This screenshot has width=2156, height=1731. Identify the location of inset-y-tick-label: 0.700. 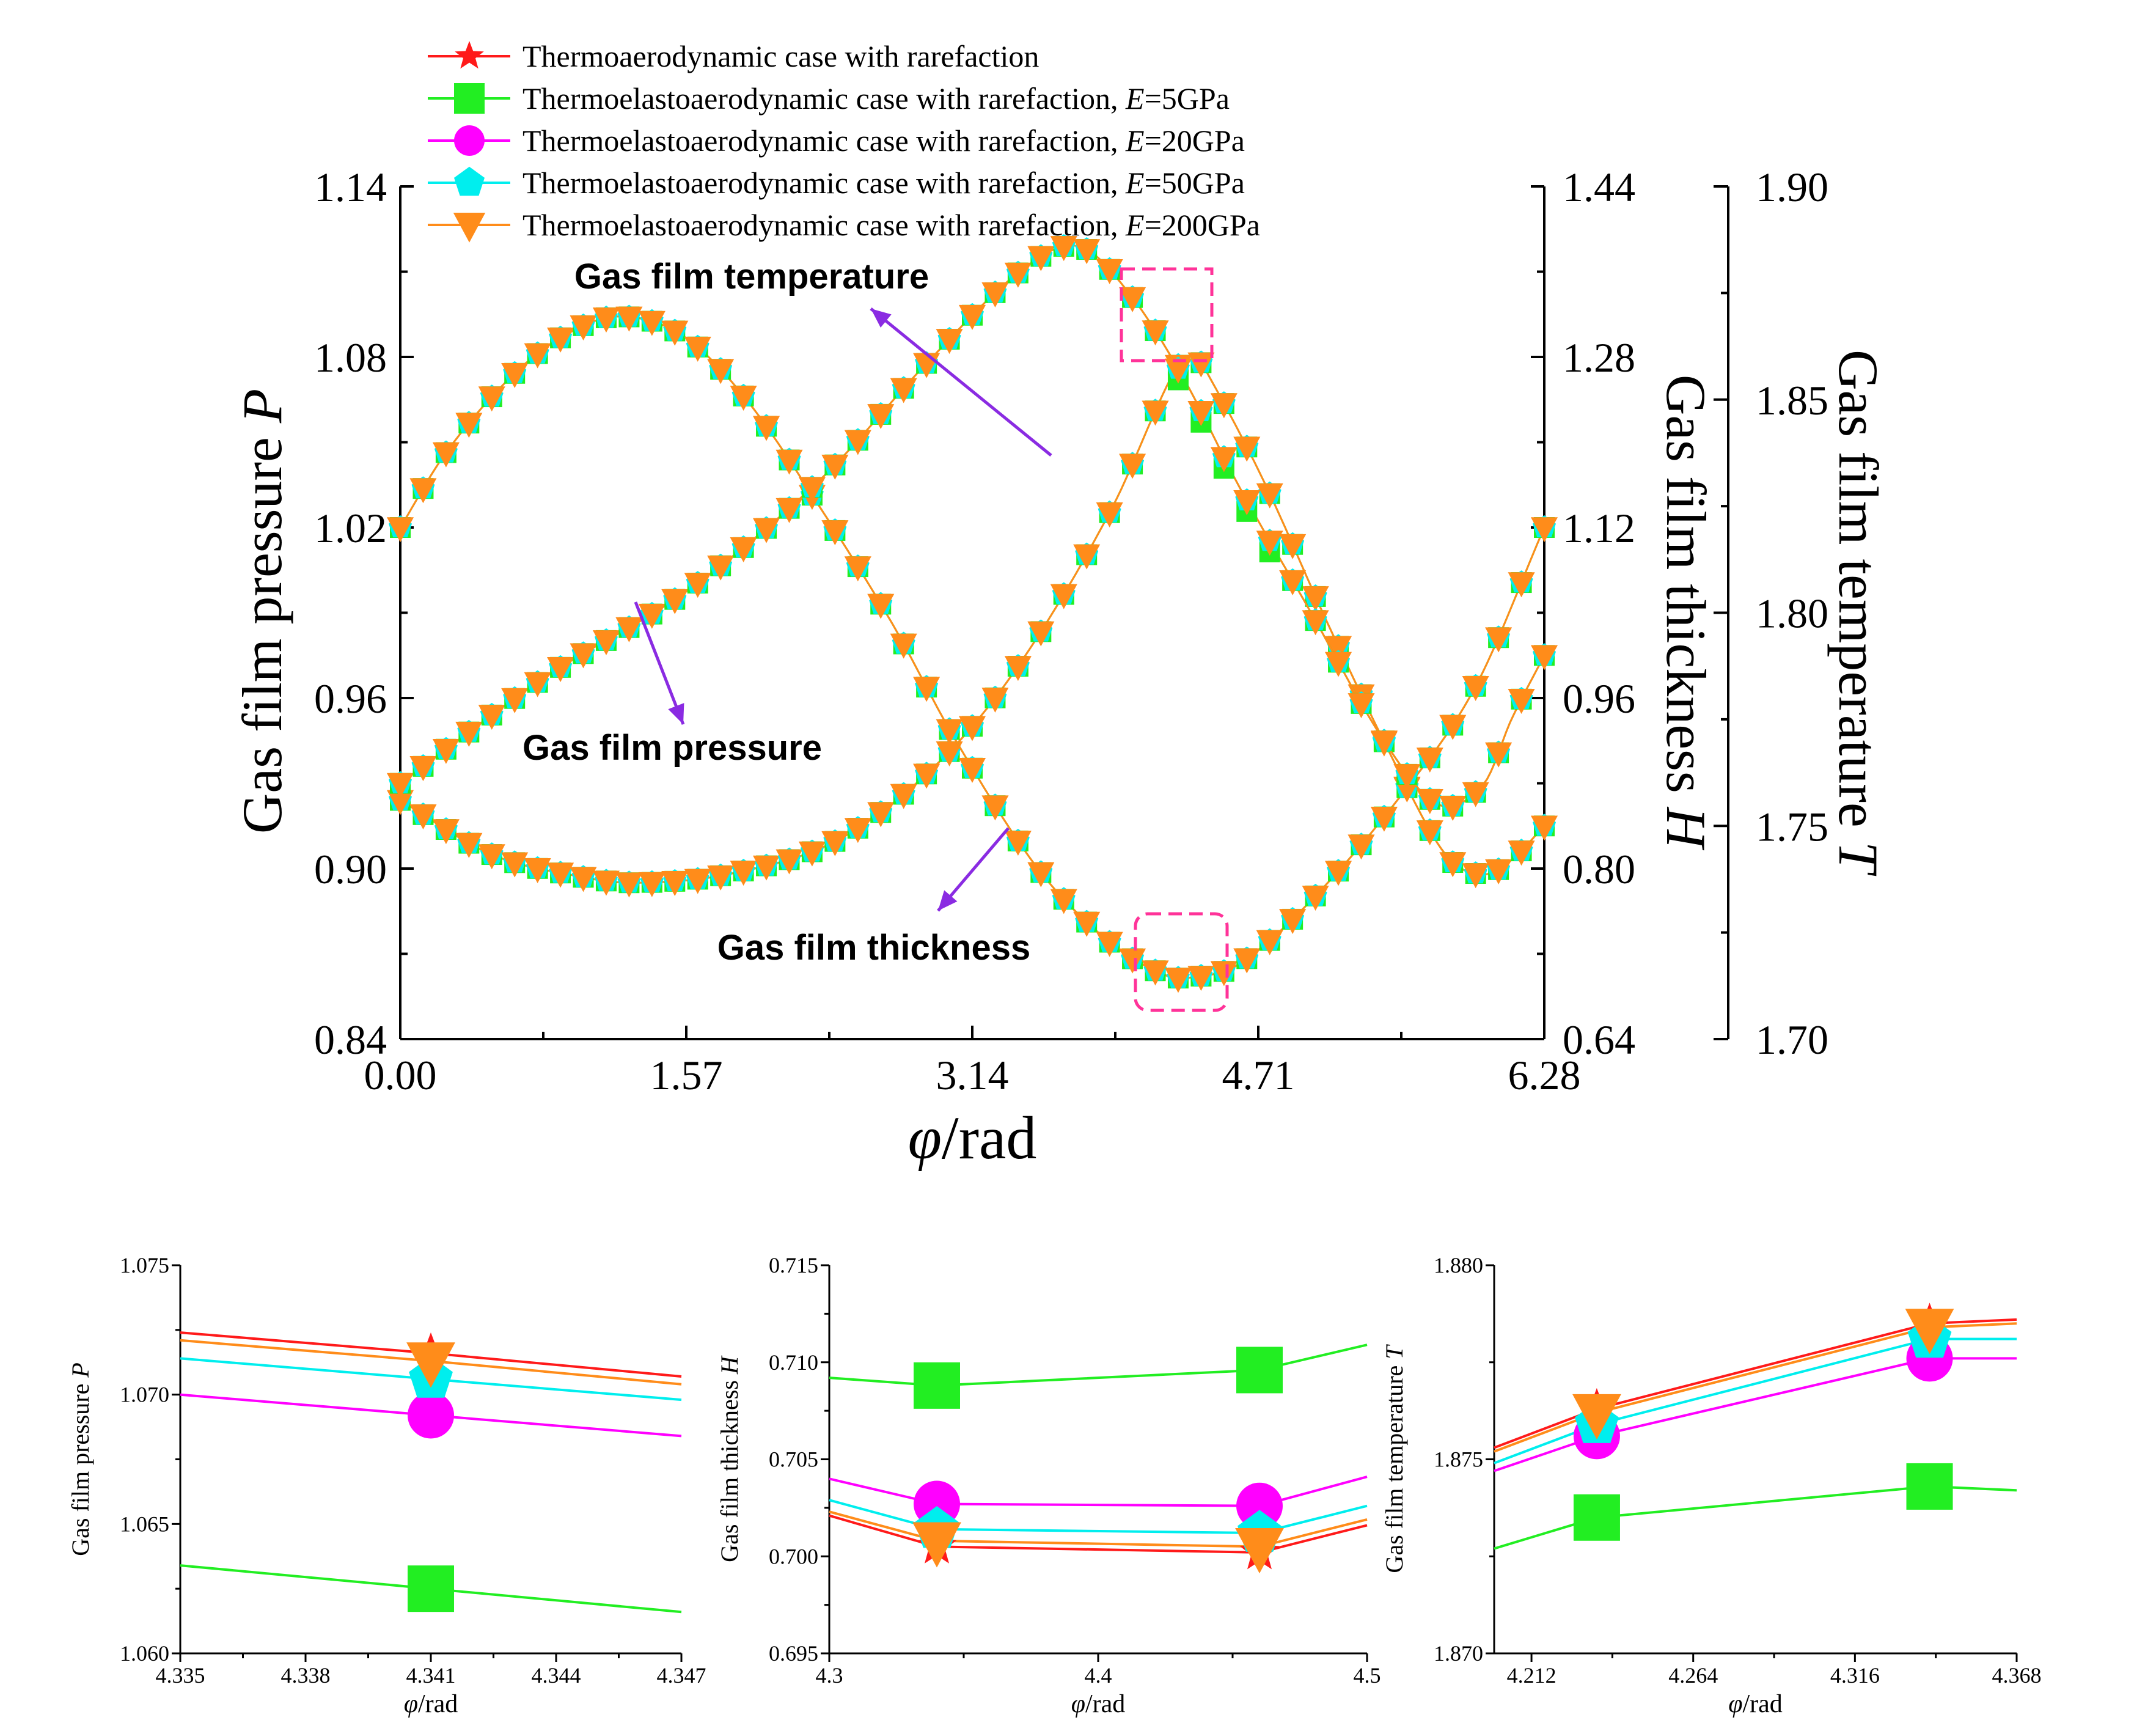
(794, 1556).